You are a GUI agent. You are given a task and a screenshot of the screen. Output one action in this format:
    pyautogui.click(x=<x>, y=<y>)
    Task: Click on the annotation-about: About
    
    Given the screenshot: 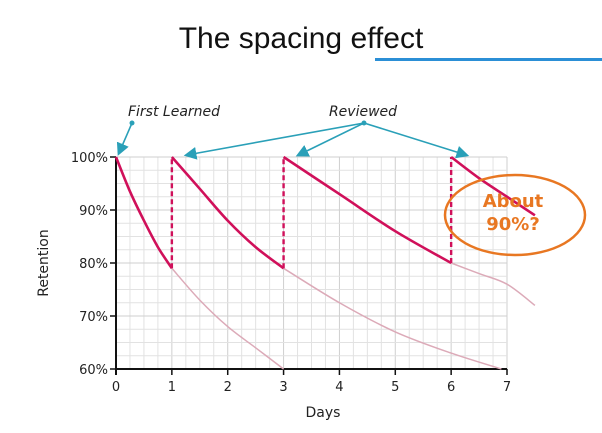 What is the action you would take?
    pyautogui.click(x=513, y=201)
    